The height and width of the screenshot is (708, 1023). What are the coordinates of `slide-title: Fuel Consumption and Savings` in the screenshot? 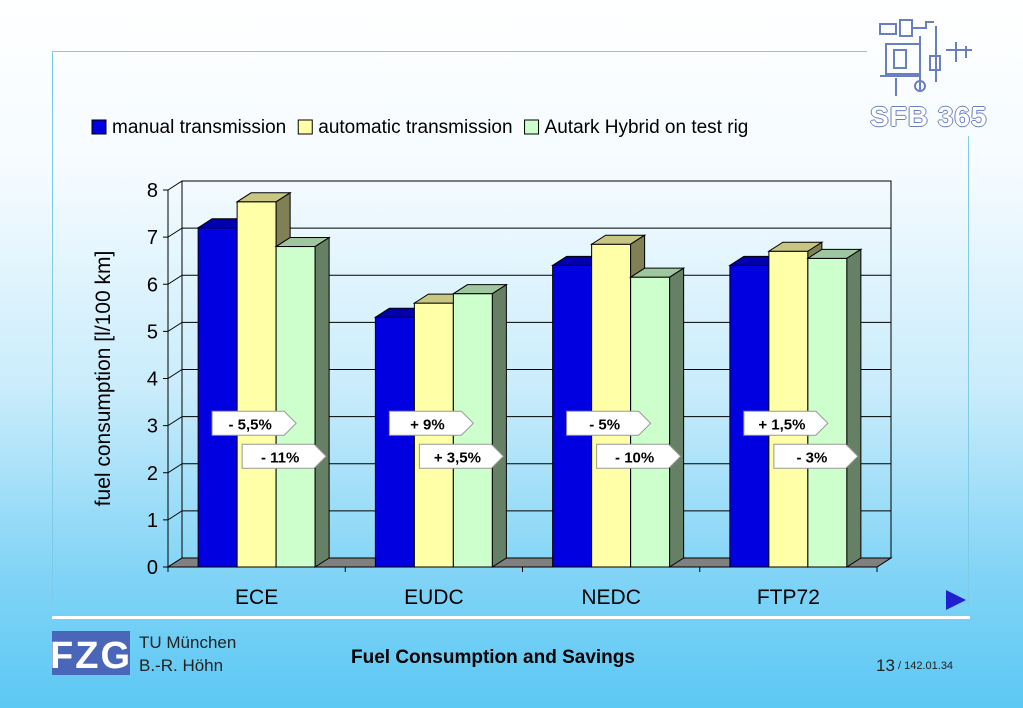 It's located at (493, 657).